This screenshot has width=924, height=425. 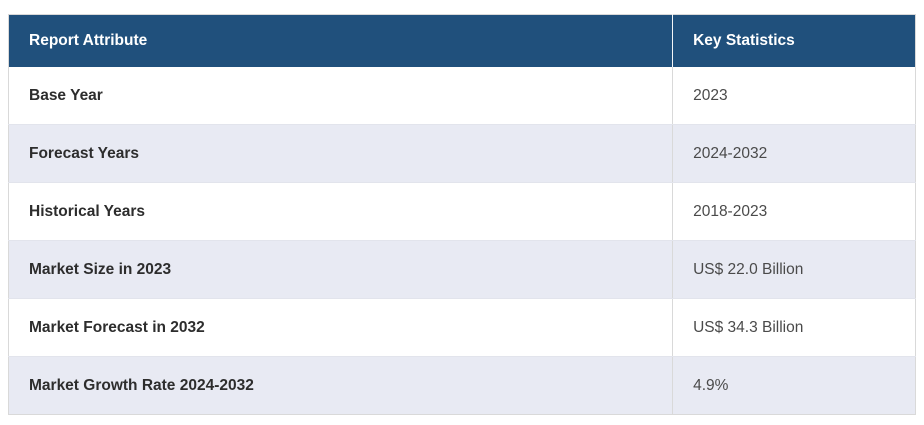 I want to click on value-cell: US$ 34.3 Billion, so click(x=794, y=327).